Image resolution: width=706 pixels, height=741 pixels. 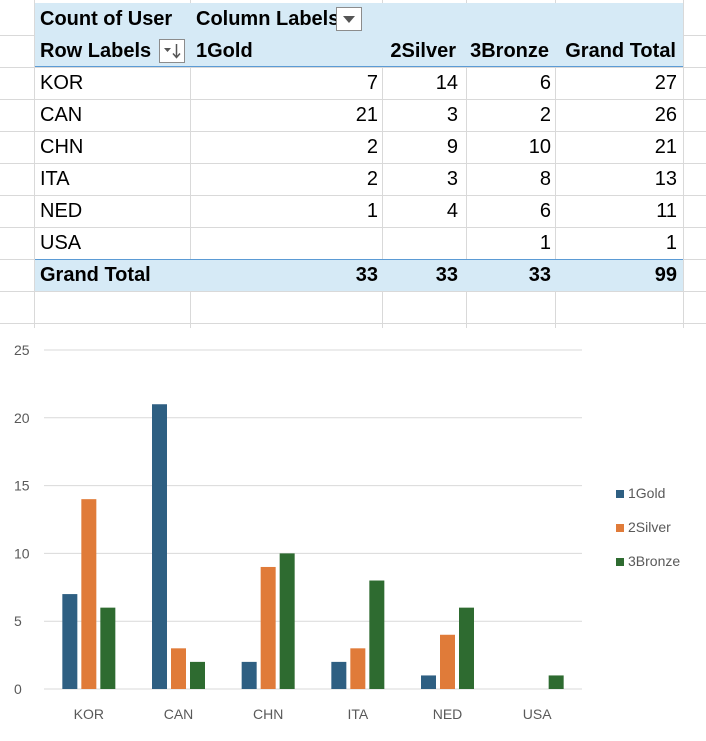 I want to click on row-labels-header: Row Labels, so click(x=96, y=51).